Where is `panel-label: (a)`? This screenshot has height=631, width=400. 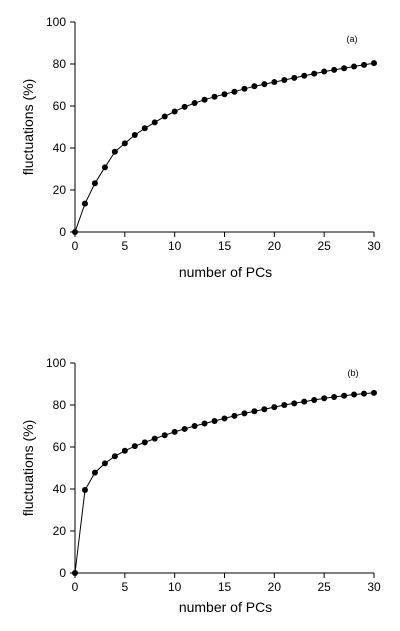
panel-label: (a) is located at coordinates (352, 39).